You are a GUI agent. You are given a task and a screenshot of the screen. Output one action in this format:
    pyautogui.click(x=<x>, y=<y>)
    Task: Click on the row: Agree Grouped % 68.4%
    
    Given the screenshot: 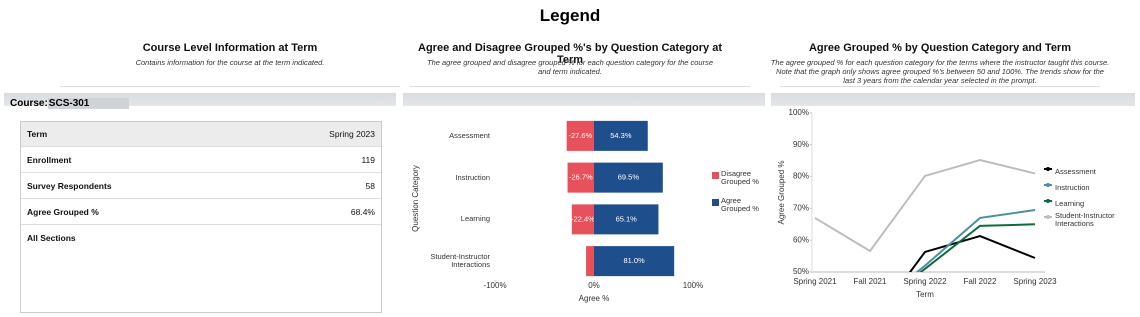 What is the action you would take?
    pyautogui.click(x=201, y=211)
    